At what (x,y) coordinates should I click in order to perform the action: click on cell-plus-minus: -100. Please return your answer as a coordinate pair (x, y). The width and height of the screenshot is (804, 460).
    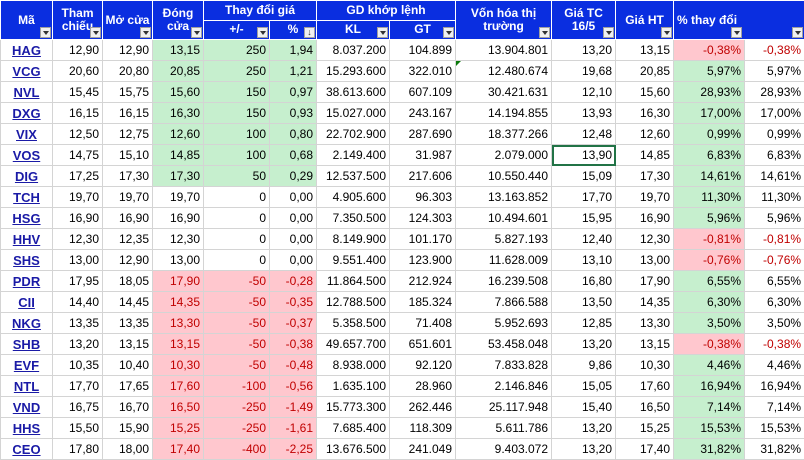
    Looking at the image, I should click on (237, 386).